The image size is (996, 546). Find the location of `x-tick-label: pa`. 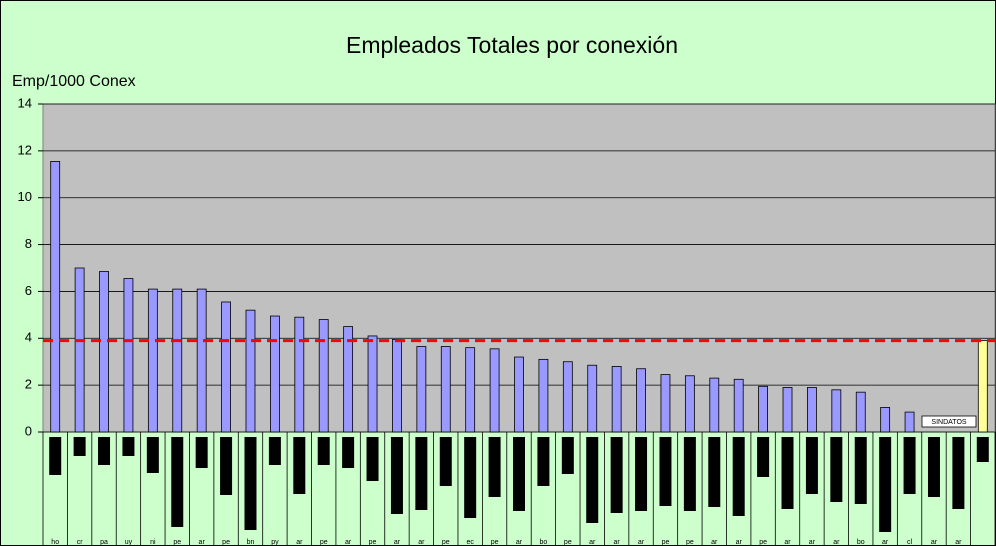

x-tick-label: pa is located at coordinates (104, 542).